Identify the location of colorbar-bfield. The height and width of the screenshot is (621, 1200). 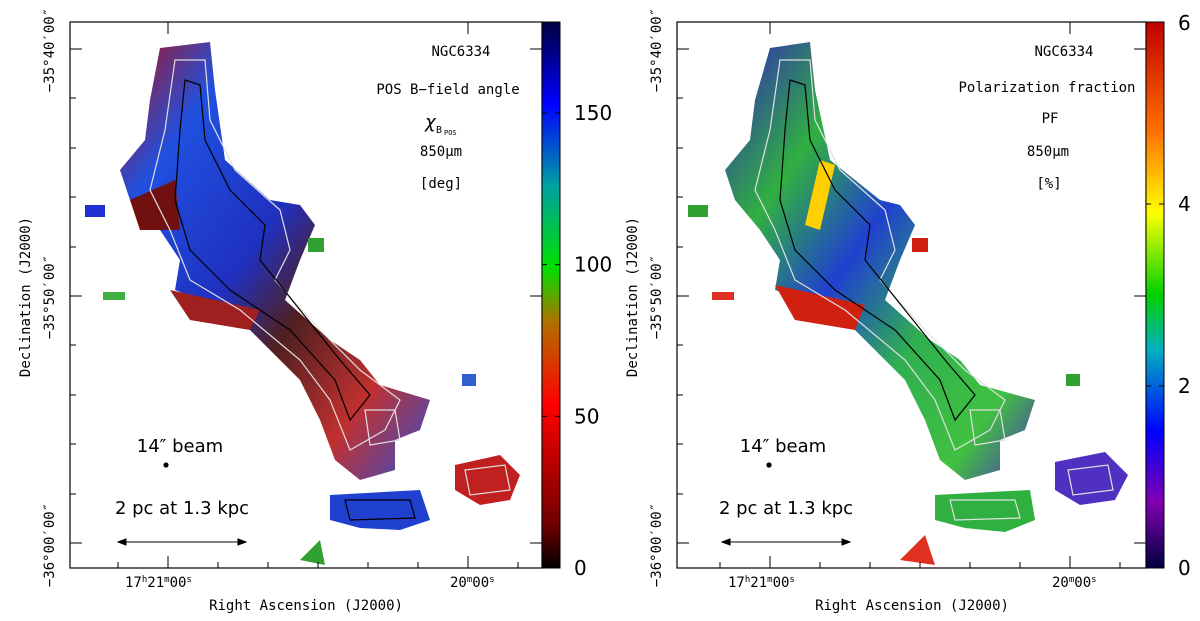
(551, 295).